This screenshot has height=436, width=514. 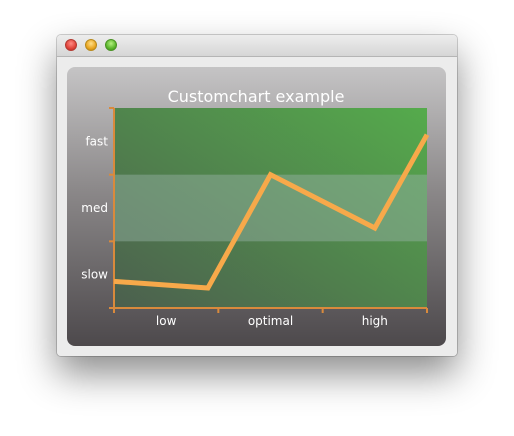 I want to click on x-tick-label: high, so click(x=375, y=321).